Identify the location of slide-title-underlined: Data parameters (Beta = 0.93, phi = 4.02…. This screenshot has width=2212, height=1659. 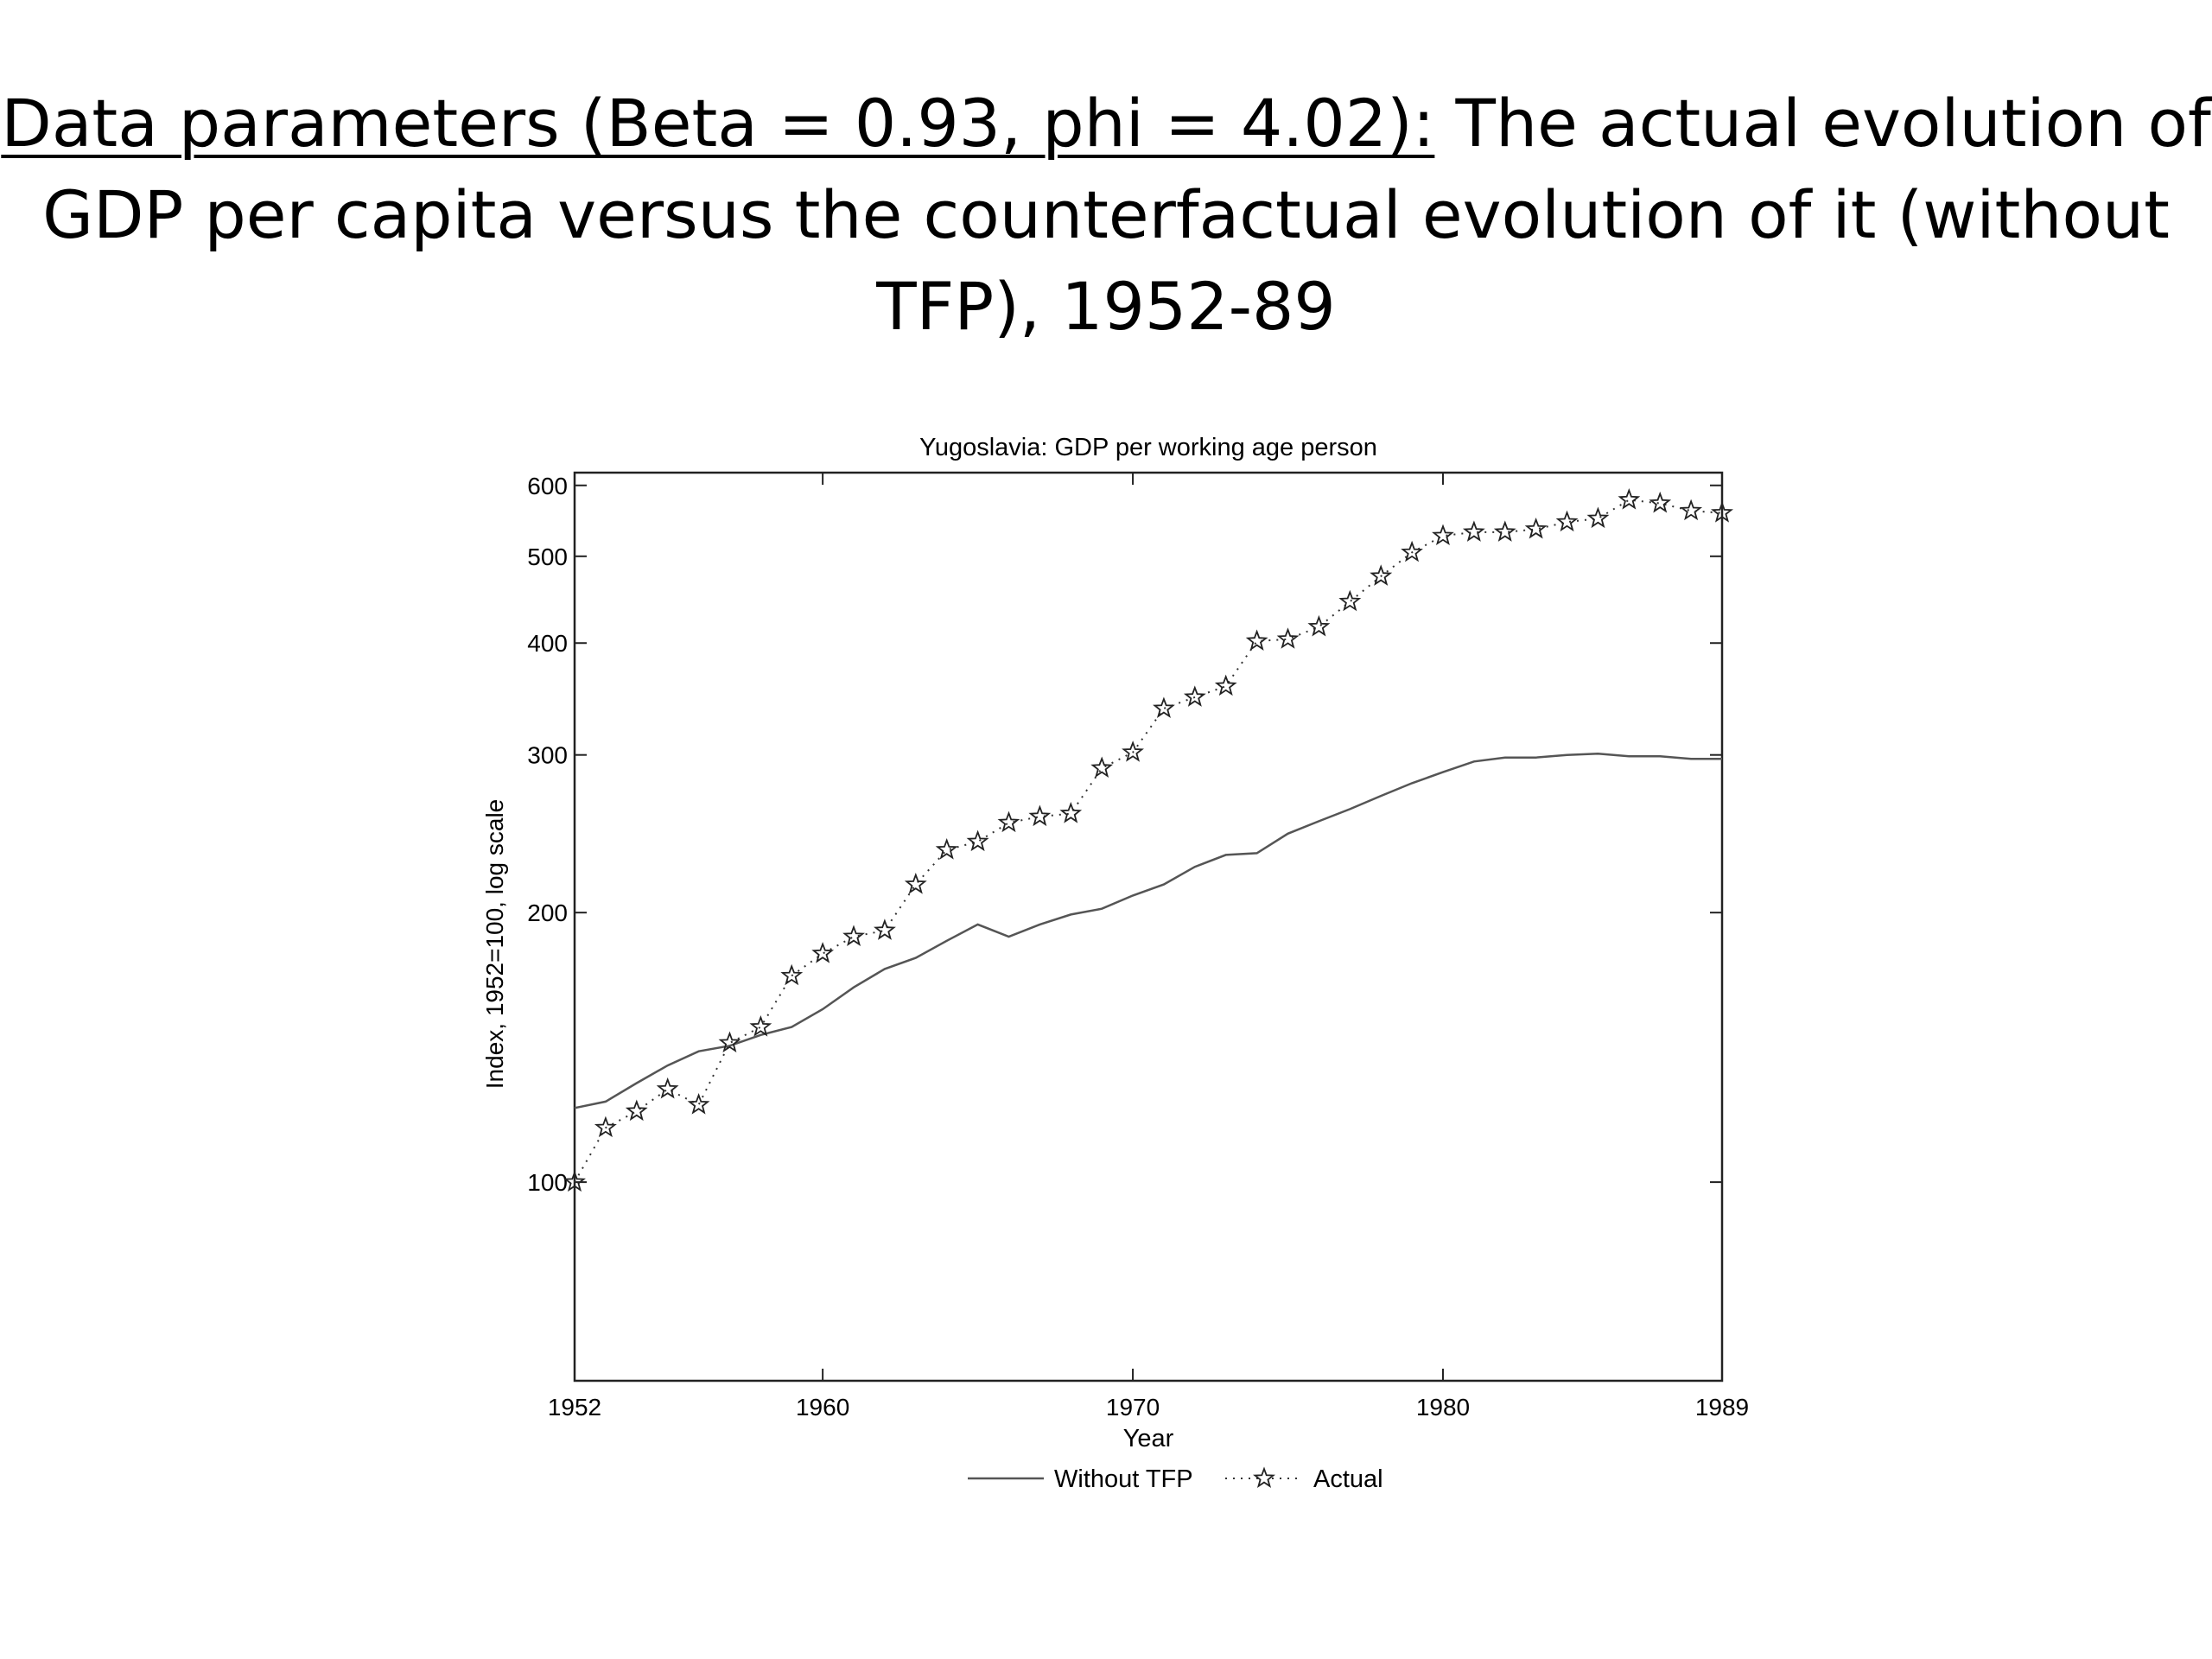
(718, 123).